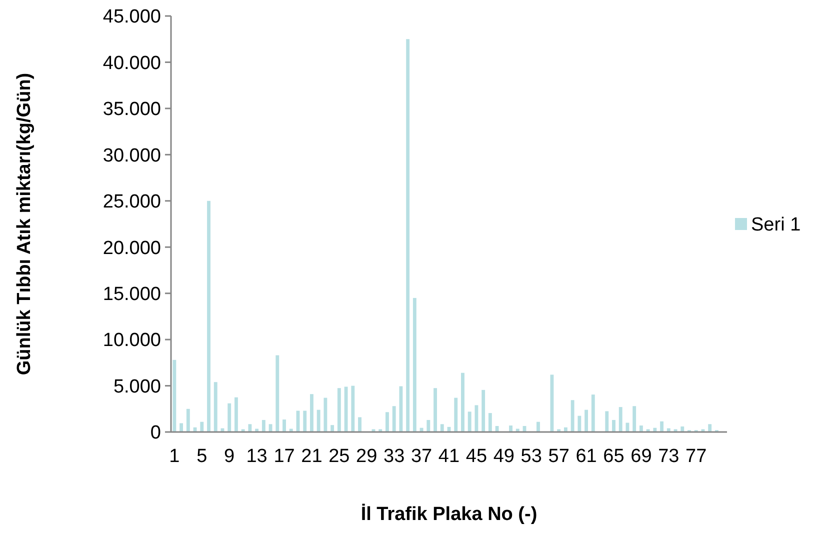  Describe the element at coordinates (641, 456) in the screenshot. I see `x-tick-label: 69` at that location.